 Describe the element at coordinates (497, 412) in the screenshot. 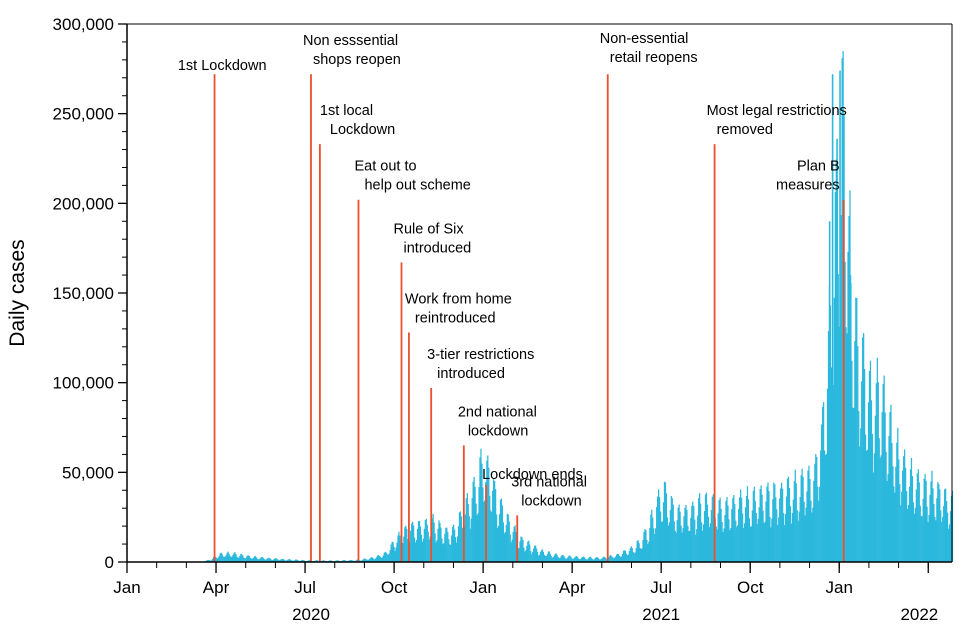

I see `event-label: 2nd national` at that location.